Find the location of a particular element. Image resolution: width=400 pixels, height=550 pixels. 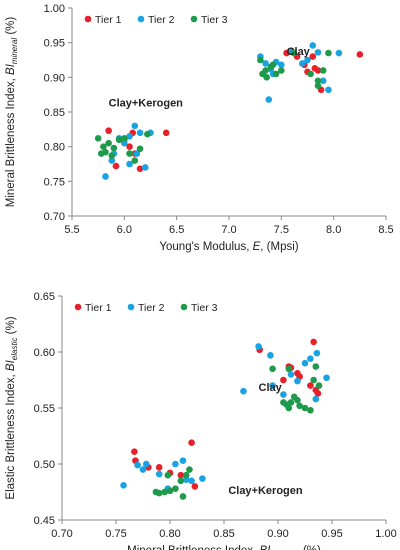

y-tick-label: 0.80 is located at coordinates (54, 148).